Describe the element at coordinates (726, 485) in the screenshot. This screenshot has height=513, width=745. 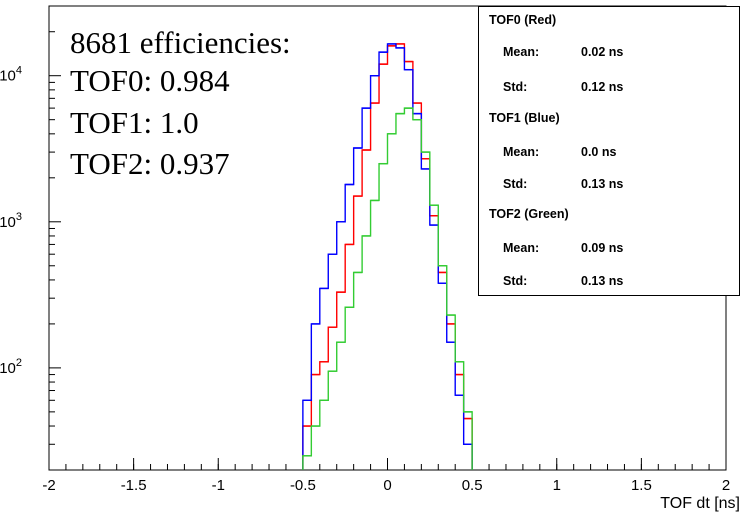
I see `x-tick-label: 2` at that location.